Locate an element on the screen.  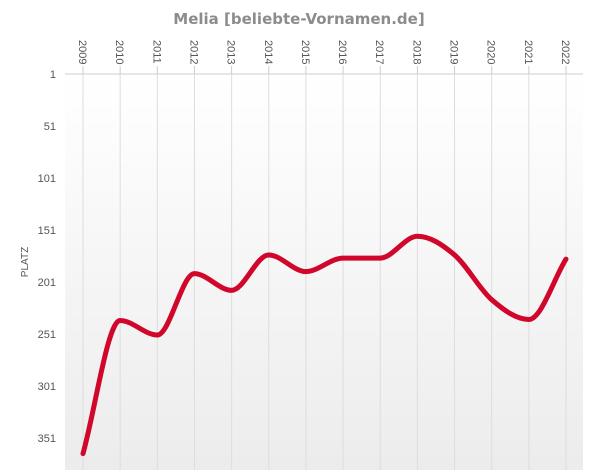
data-point-2021 is located at coordinates (528, 319).